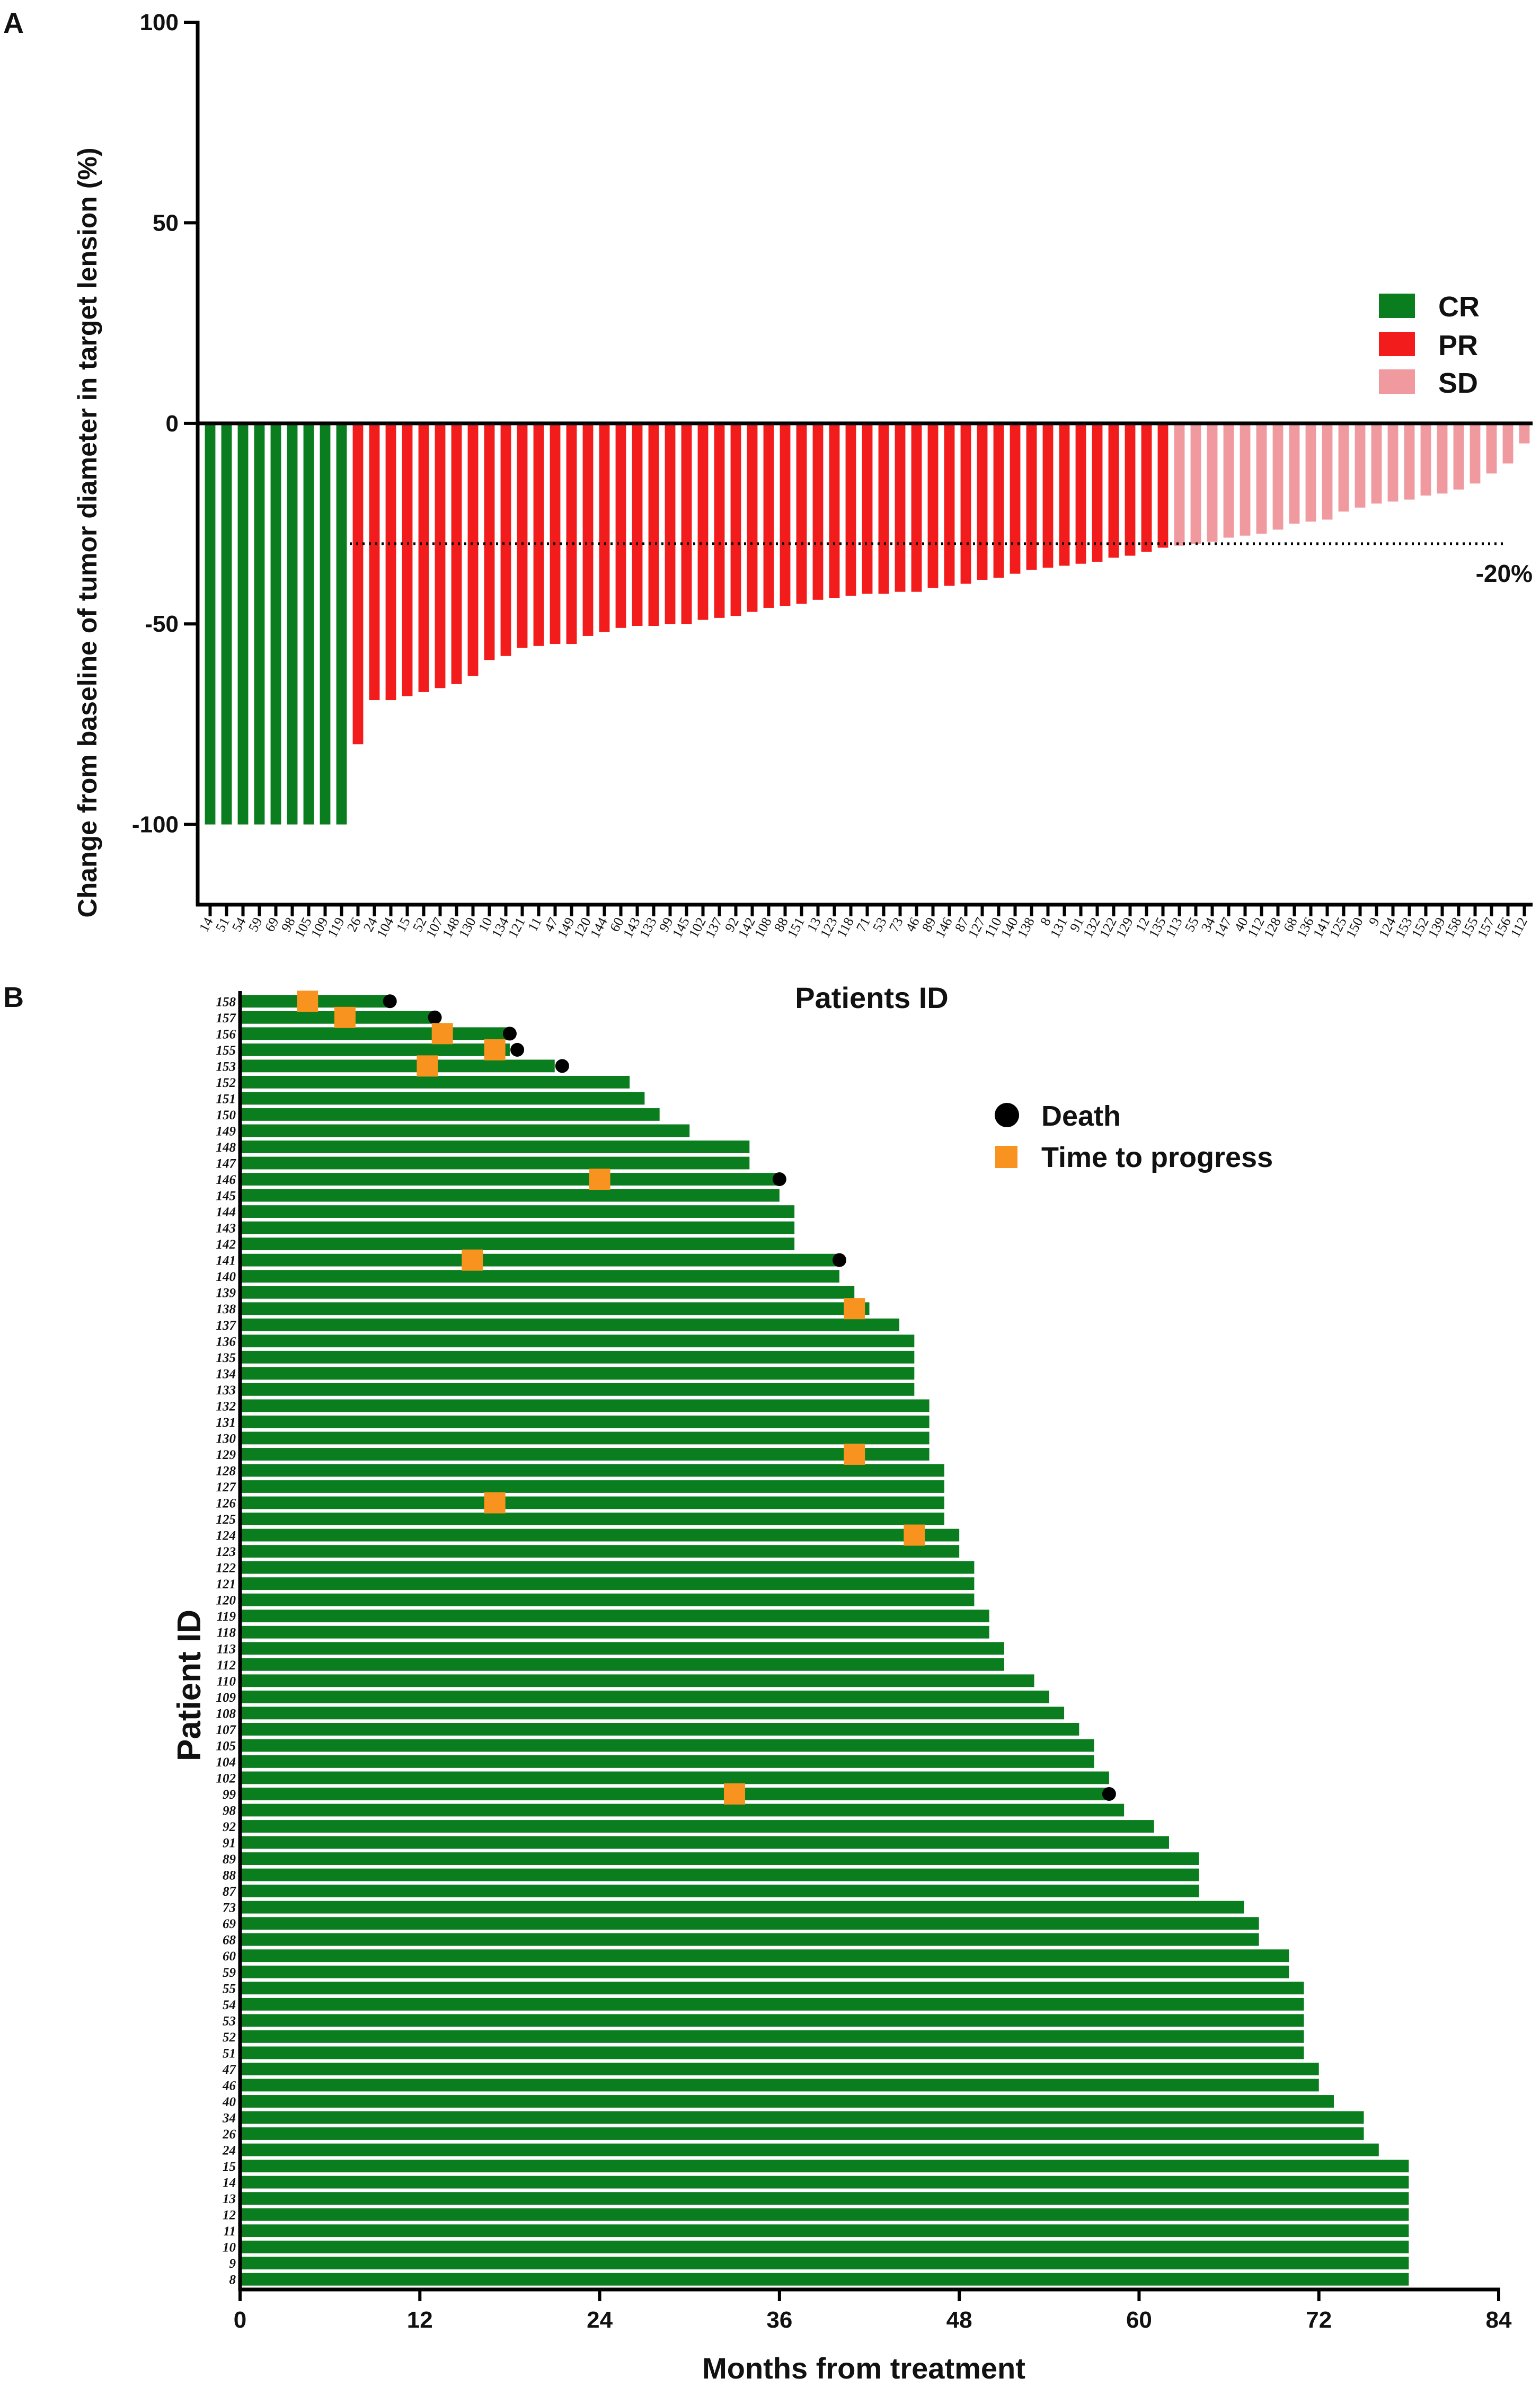 This screenshot has width=1540, height=2387. Describe the element at coordinates (229, 2151) in the screenshot. I see `patient-id-label: 24` at that location.